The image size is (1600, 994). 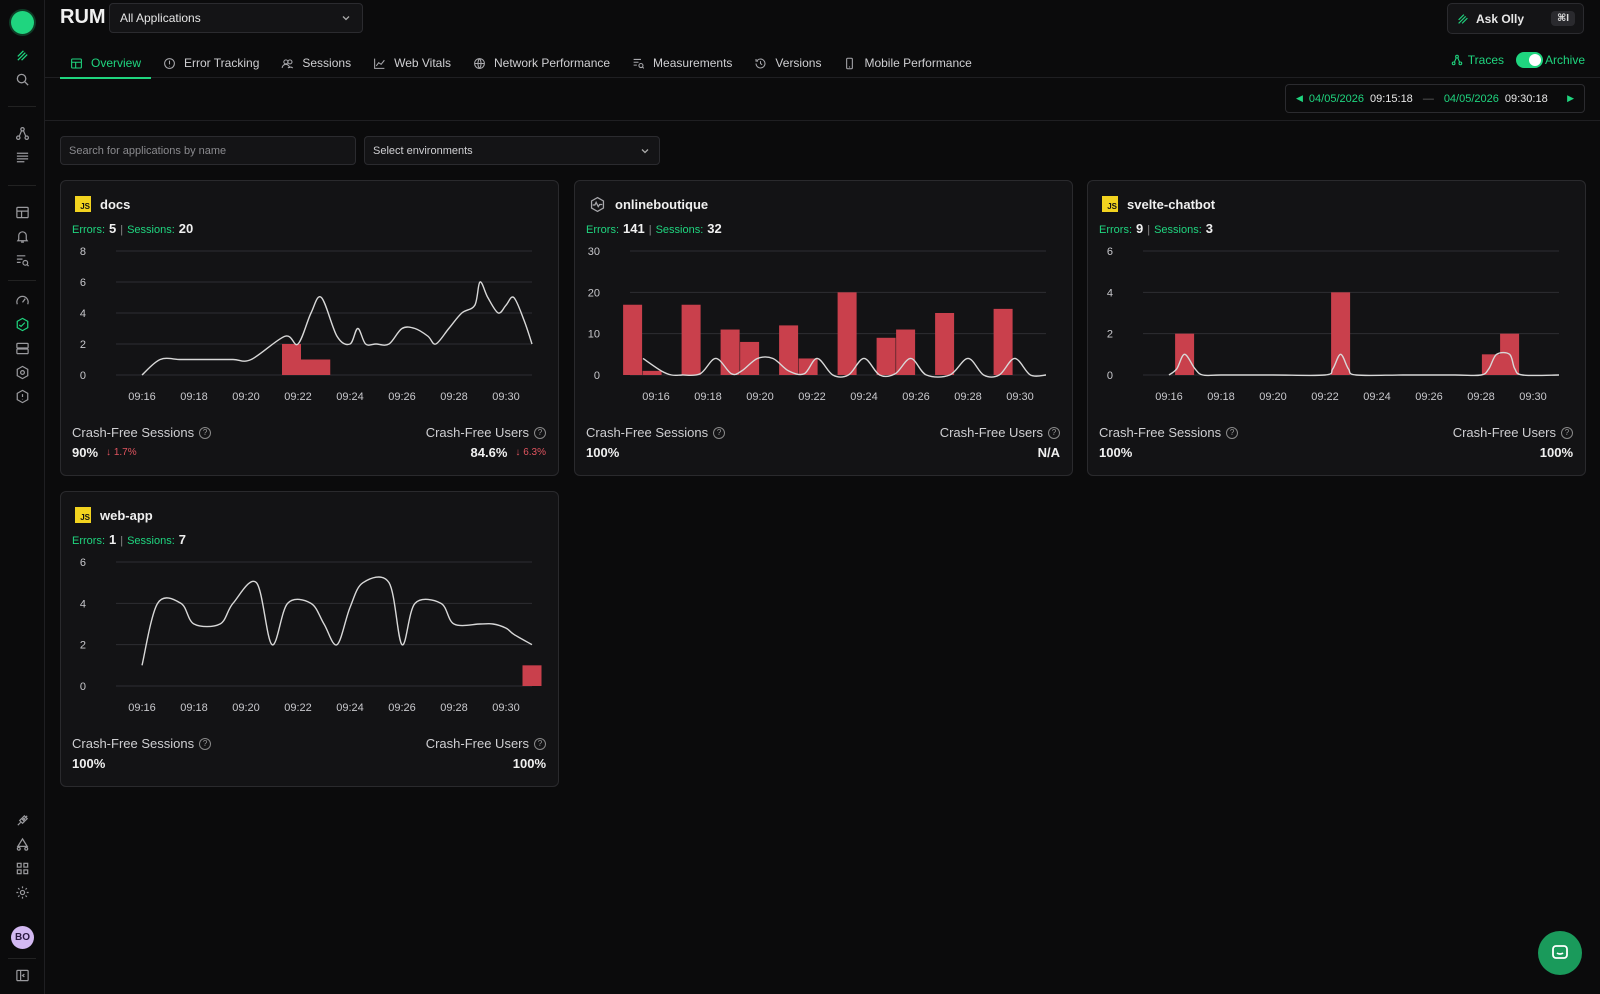 What do you see at coordinates (1377, 397) in the screenshot?
I see `x-tick-label: 09:24` at bounding box center [1377, 397].